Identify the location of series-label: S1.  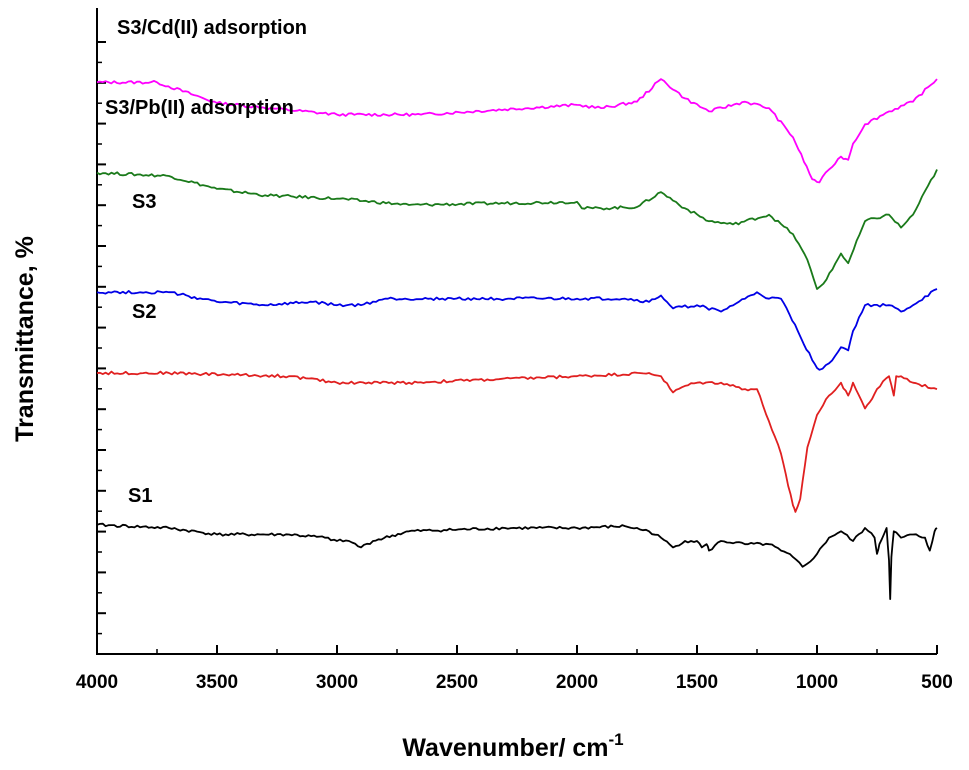
(140, 496).